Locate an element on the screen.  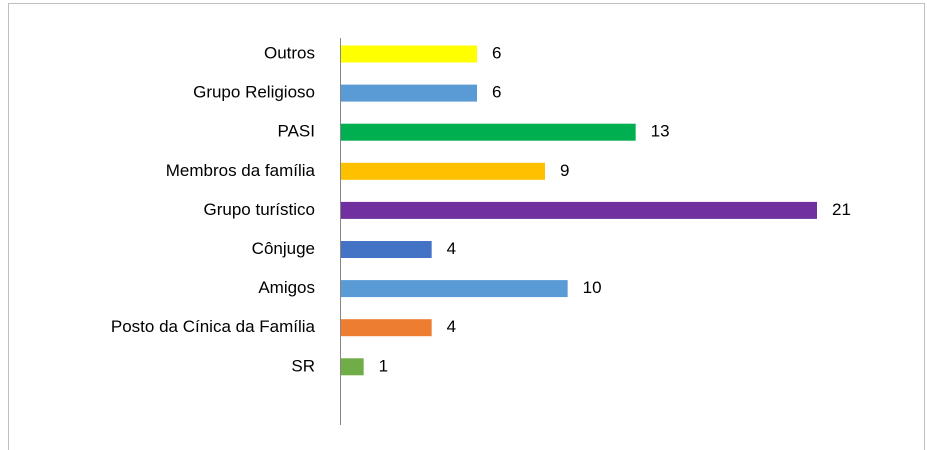
y-tick-label: Membros da família is located at coordinates (241, 170).